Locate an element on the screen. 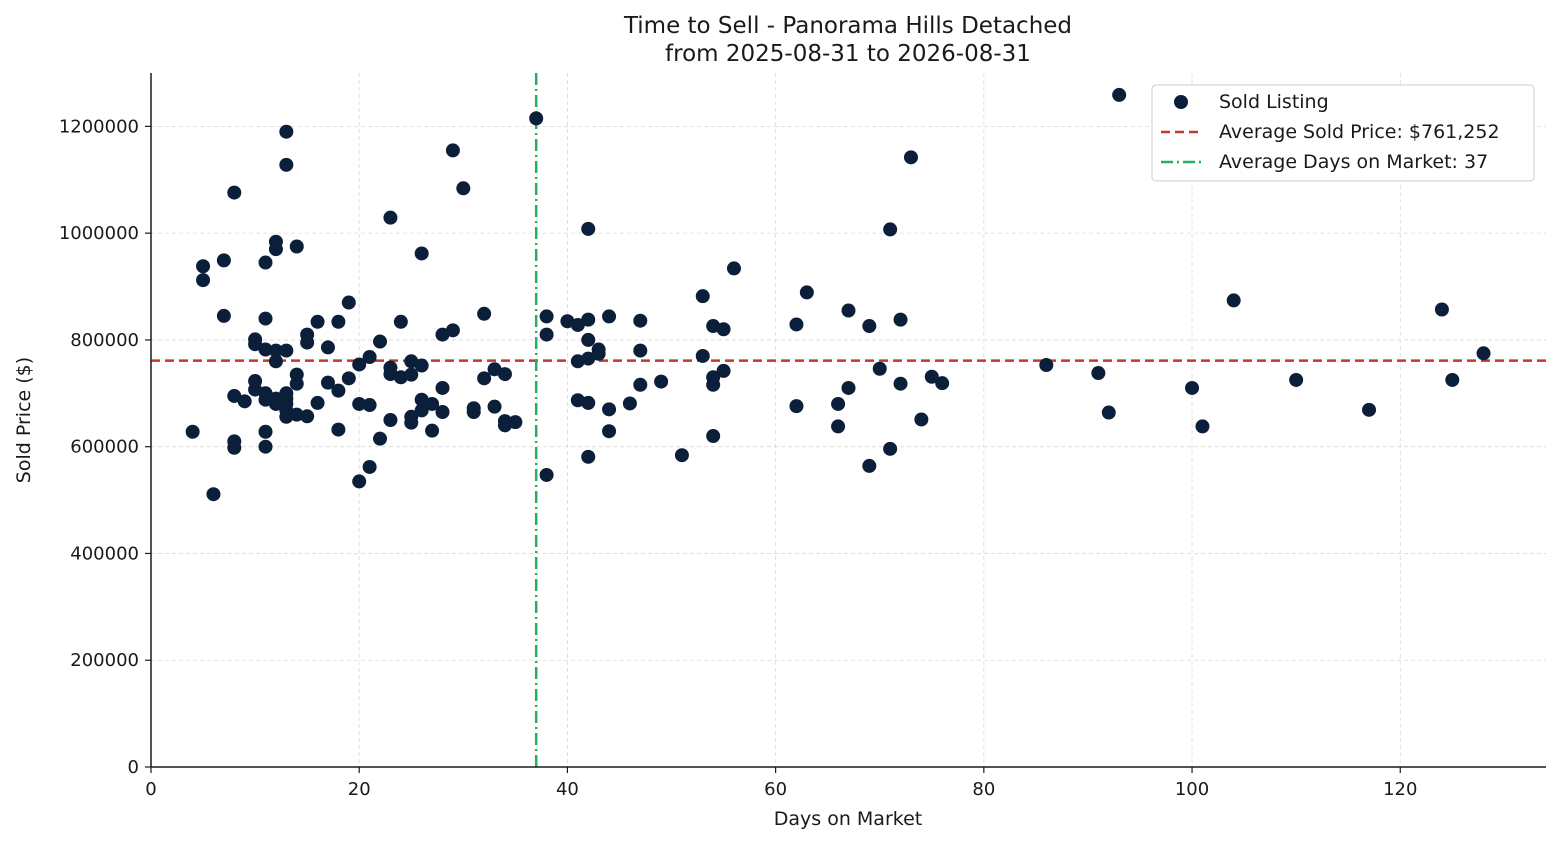 This screenshot has width=1560, height=845. x-axis-ticks: 0 20 40 60 80 100 120 is located at coordinates (781, 783).